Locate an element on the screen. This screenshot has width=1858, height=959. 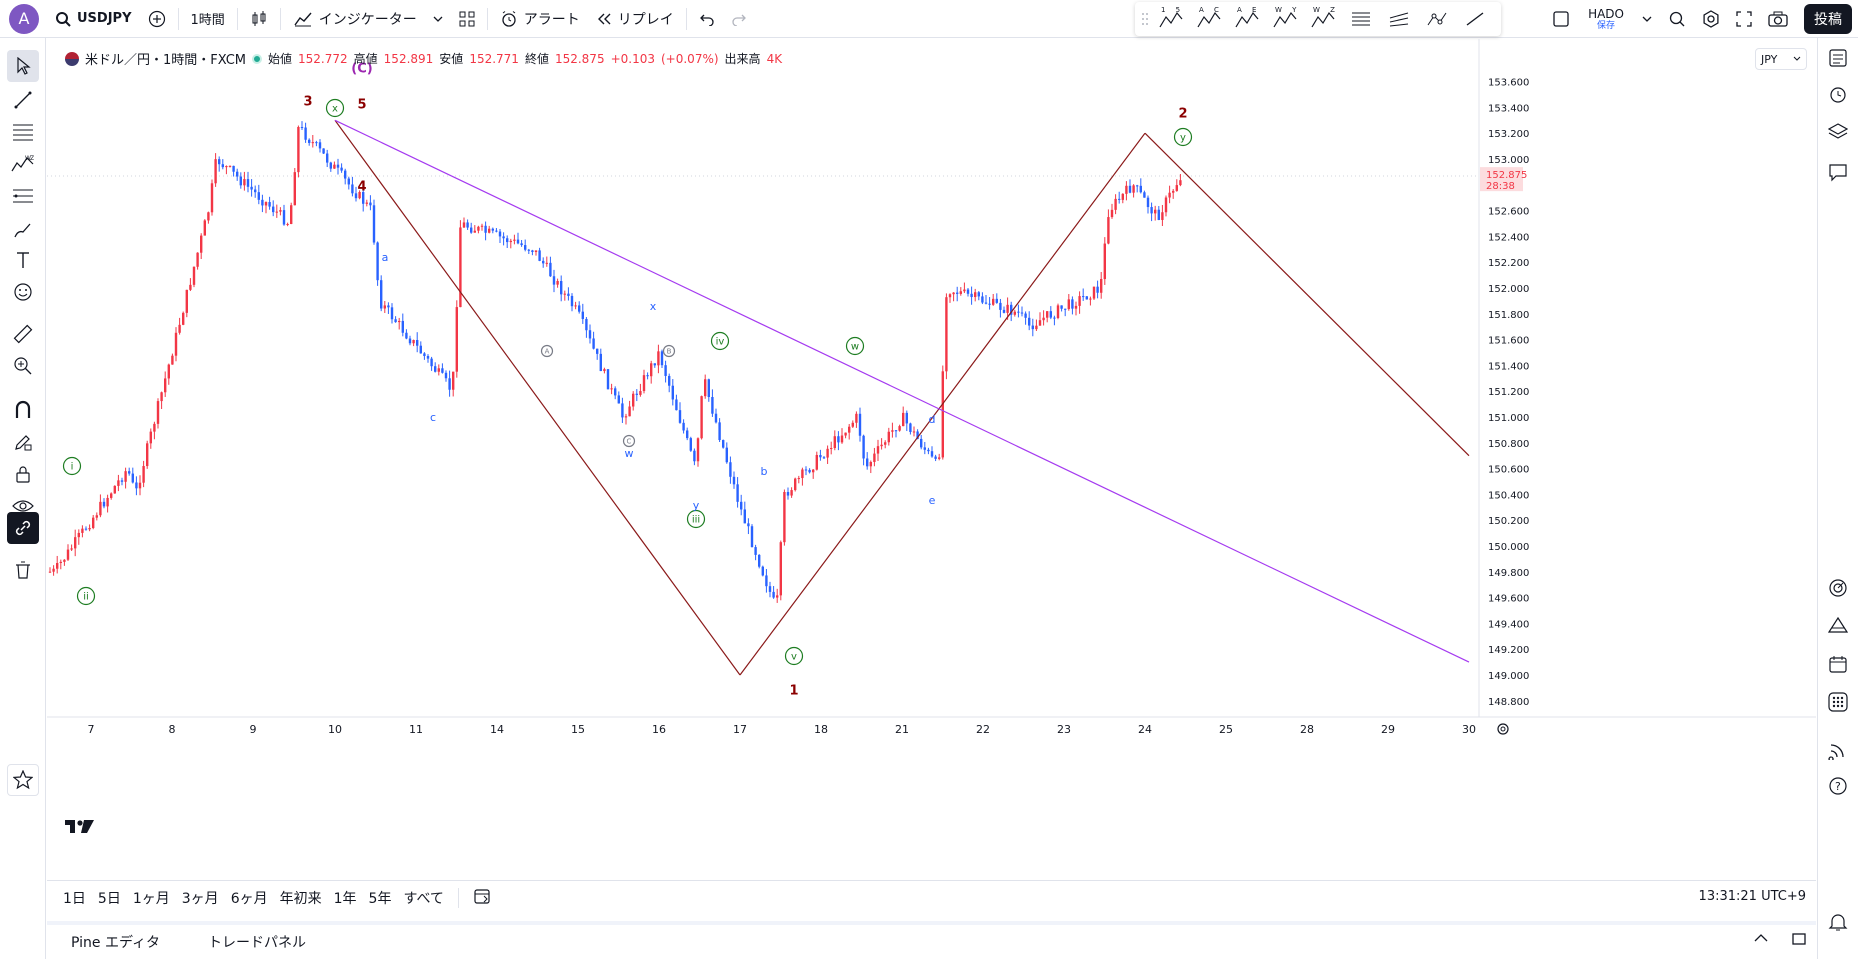
ruler-tool is located at coordinates (23, 334).